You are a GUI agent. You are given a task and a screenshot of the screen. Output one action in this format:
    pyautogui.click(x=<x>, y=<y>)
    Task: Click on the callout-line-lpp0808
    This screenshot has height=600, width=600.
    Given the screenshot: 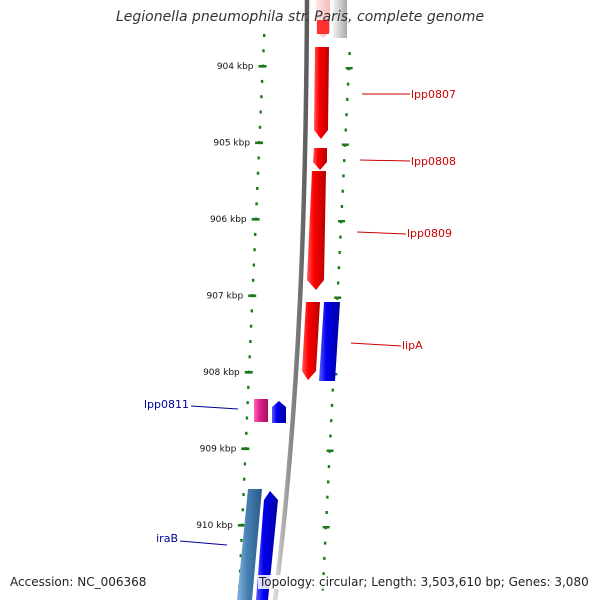 What is the action you would take?
    pyautogui.click(x=385, y=160)
    